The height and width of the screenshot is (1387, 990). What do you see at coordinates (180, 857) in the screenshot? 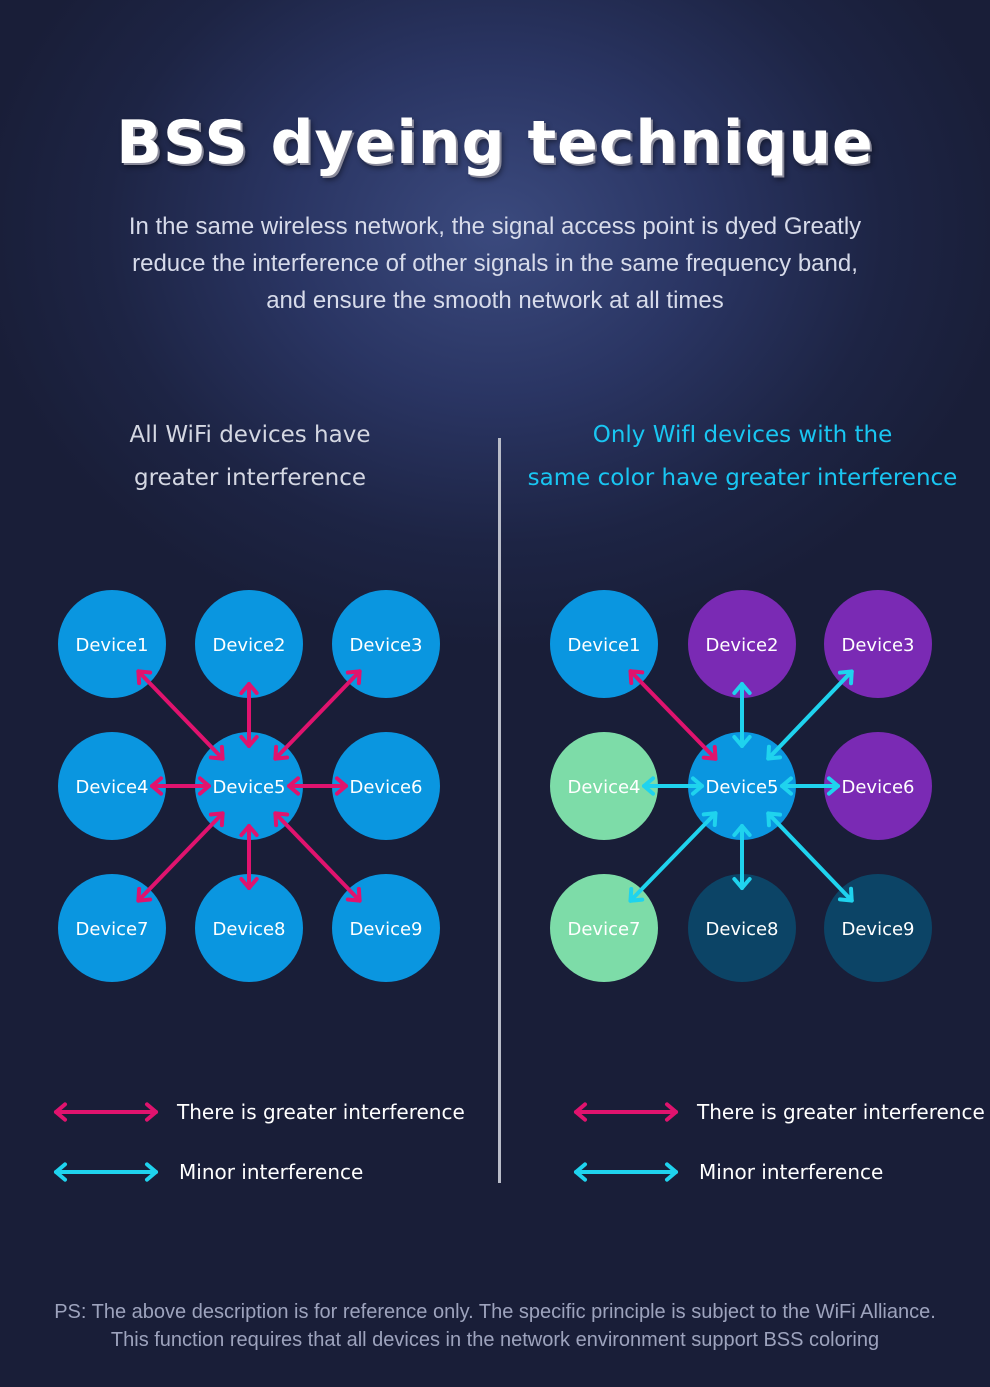
I see `left-link-device7-greater` at bounding box center [180, 857].